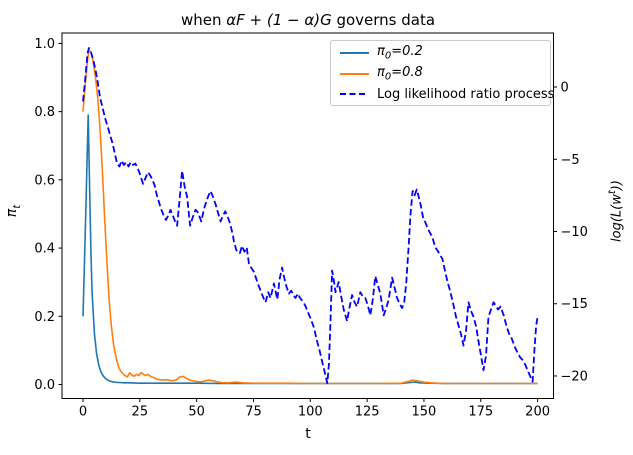  Describe the element at coordinates (44, 317) in the screenshot. I see `y-left-tick-label: 0.2` at that location.